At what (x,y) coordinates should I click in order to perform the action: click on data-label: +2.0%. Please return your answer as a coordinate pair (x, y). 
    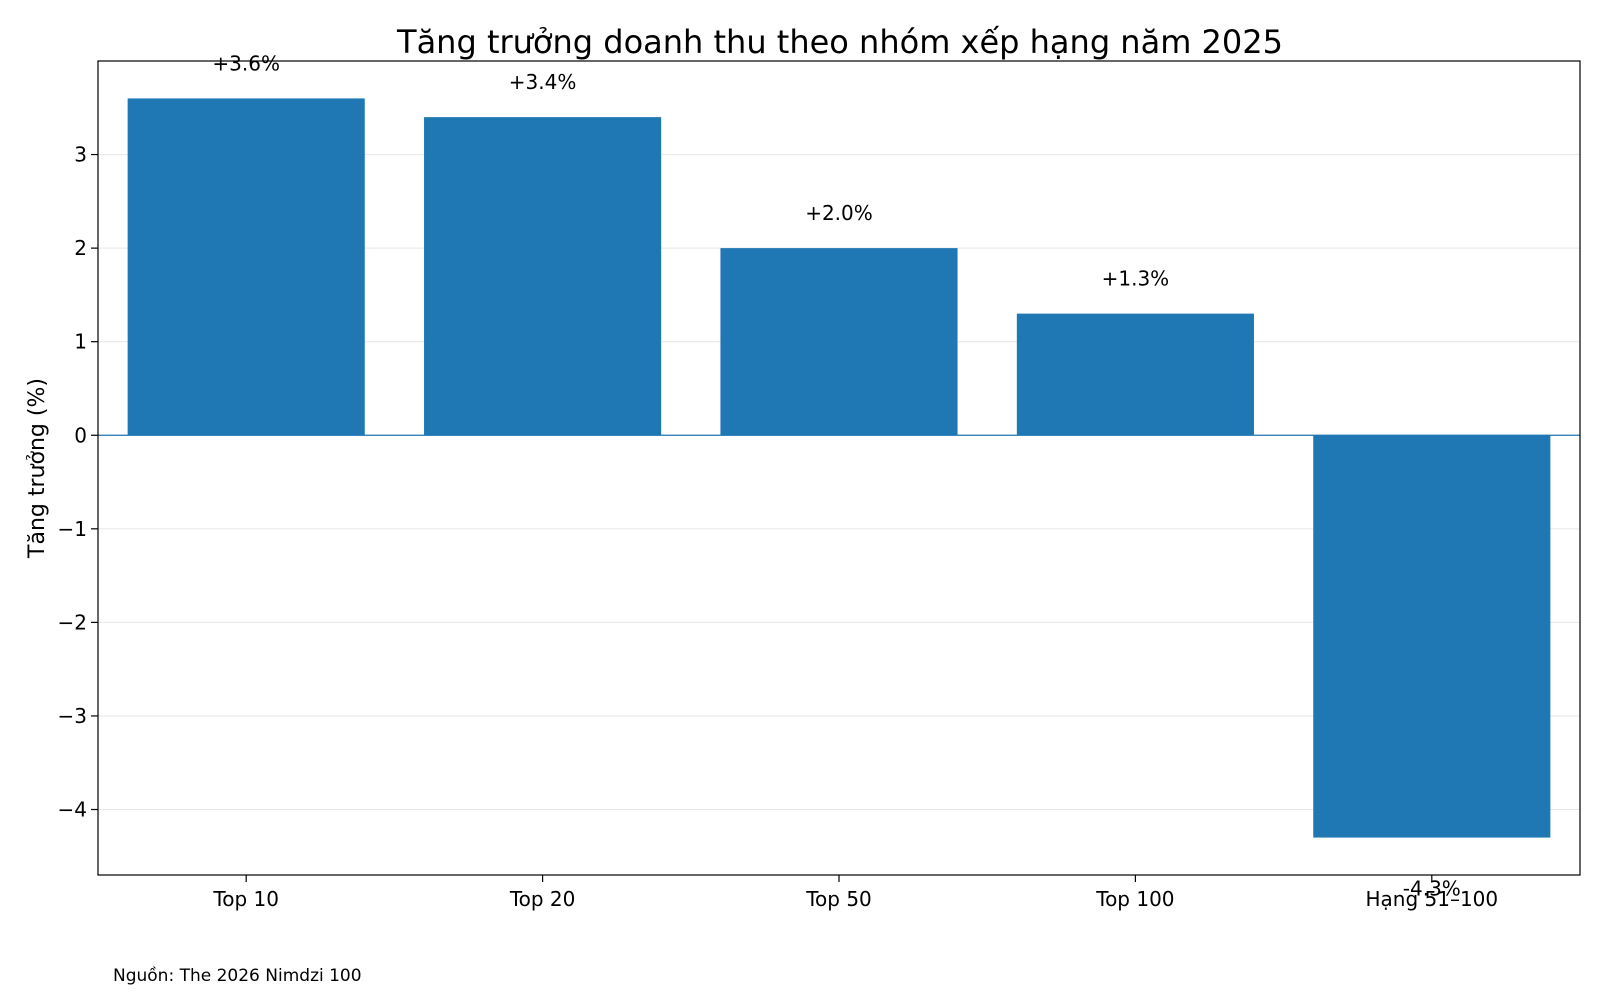
    Looking at the image, I should click on (839, 213).